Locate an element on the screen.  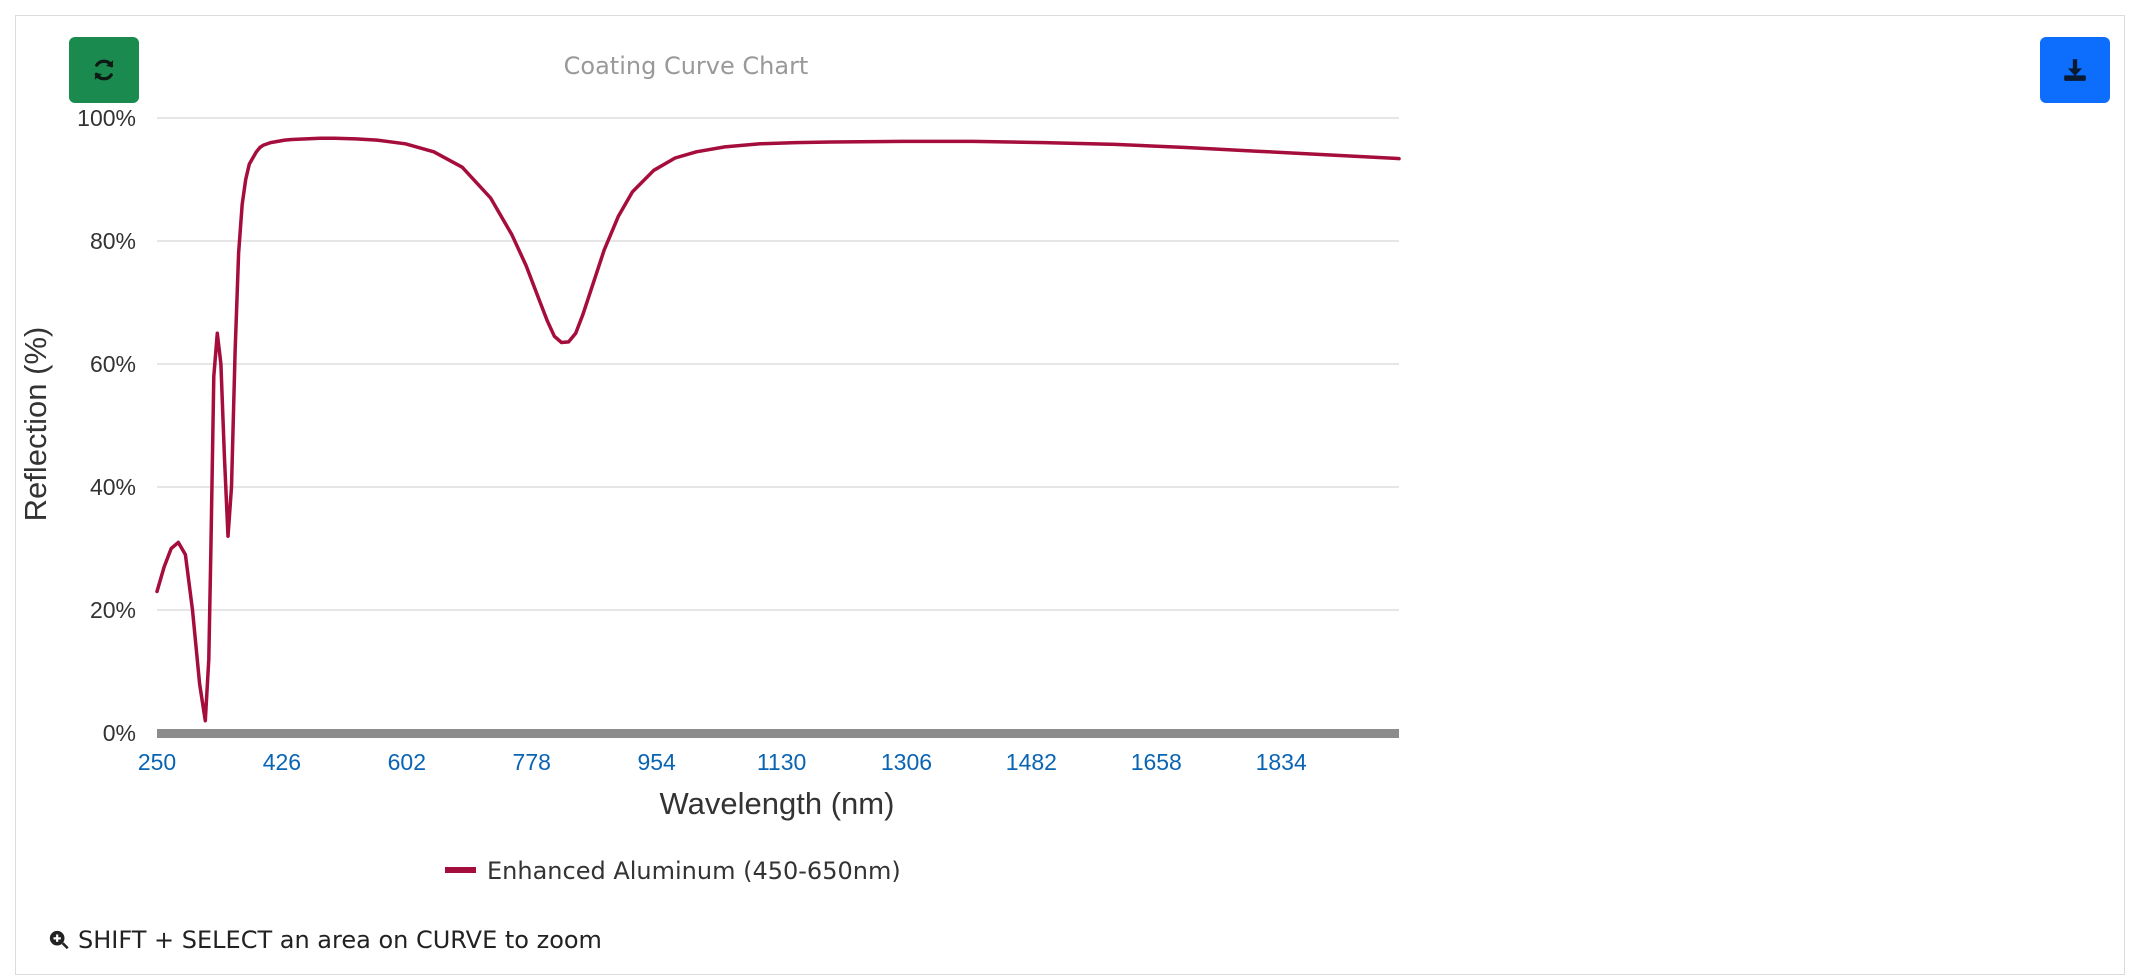
y-tick-label: 20% is located at coordinates (113, 610).